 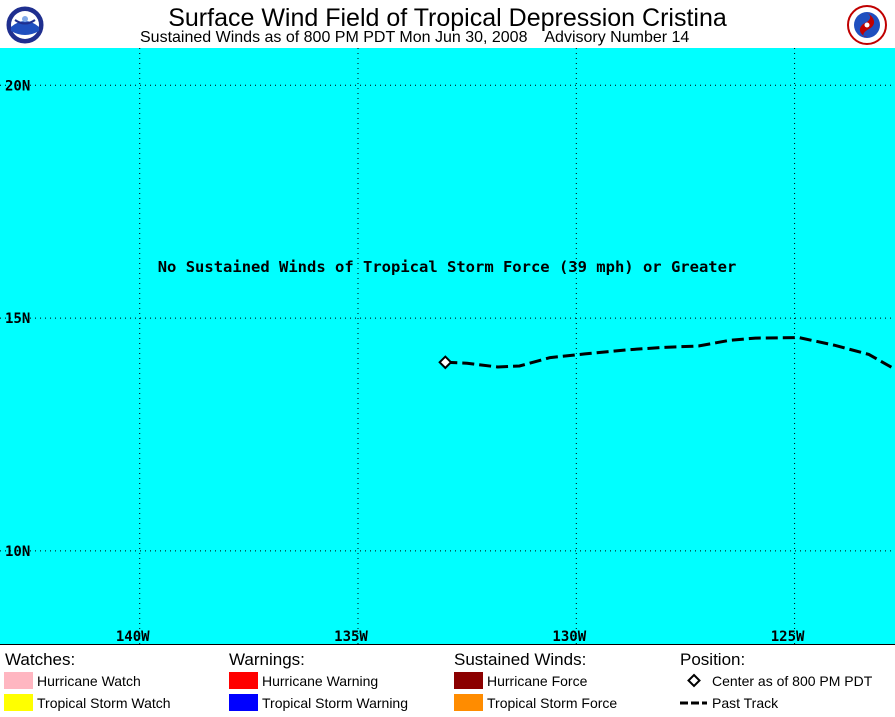 I want to click on legend-warnings-title: Warnings:, so click(x=267, y=659).